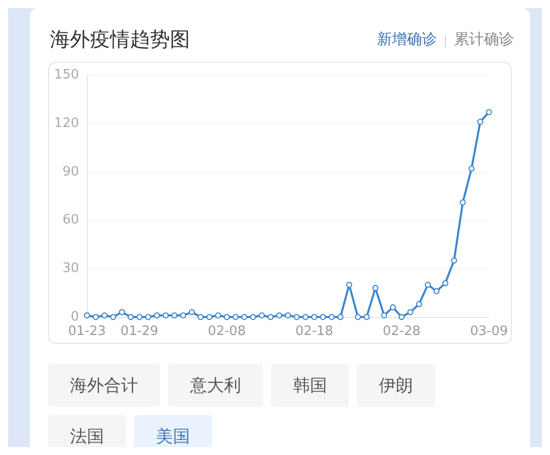  What do you see at coordinates (314, 331) in the screenshot?
I see `x-tick-label: 02-18` at bounding box center [314, 331].